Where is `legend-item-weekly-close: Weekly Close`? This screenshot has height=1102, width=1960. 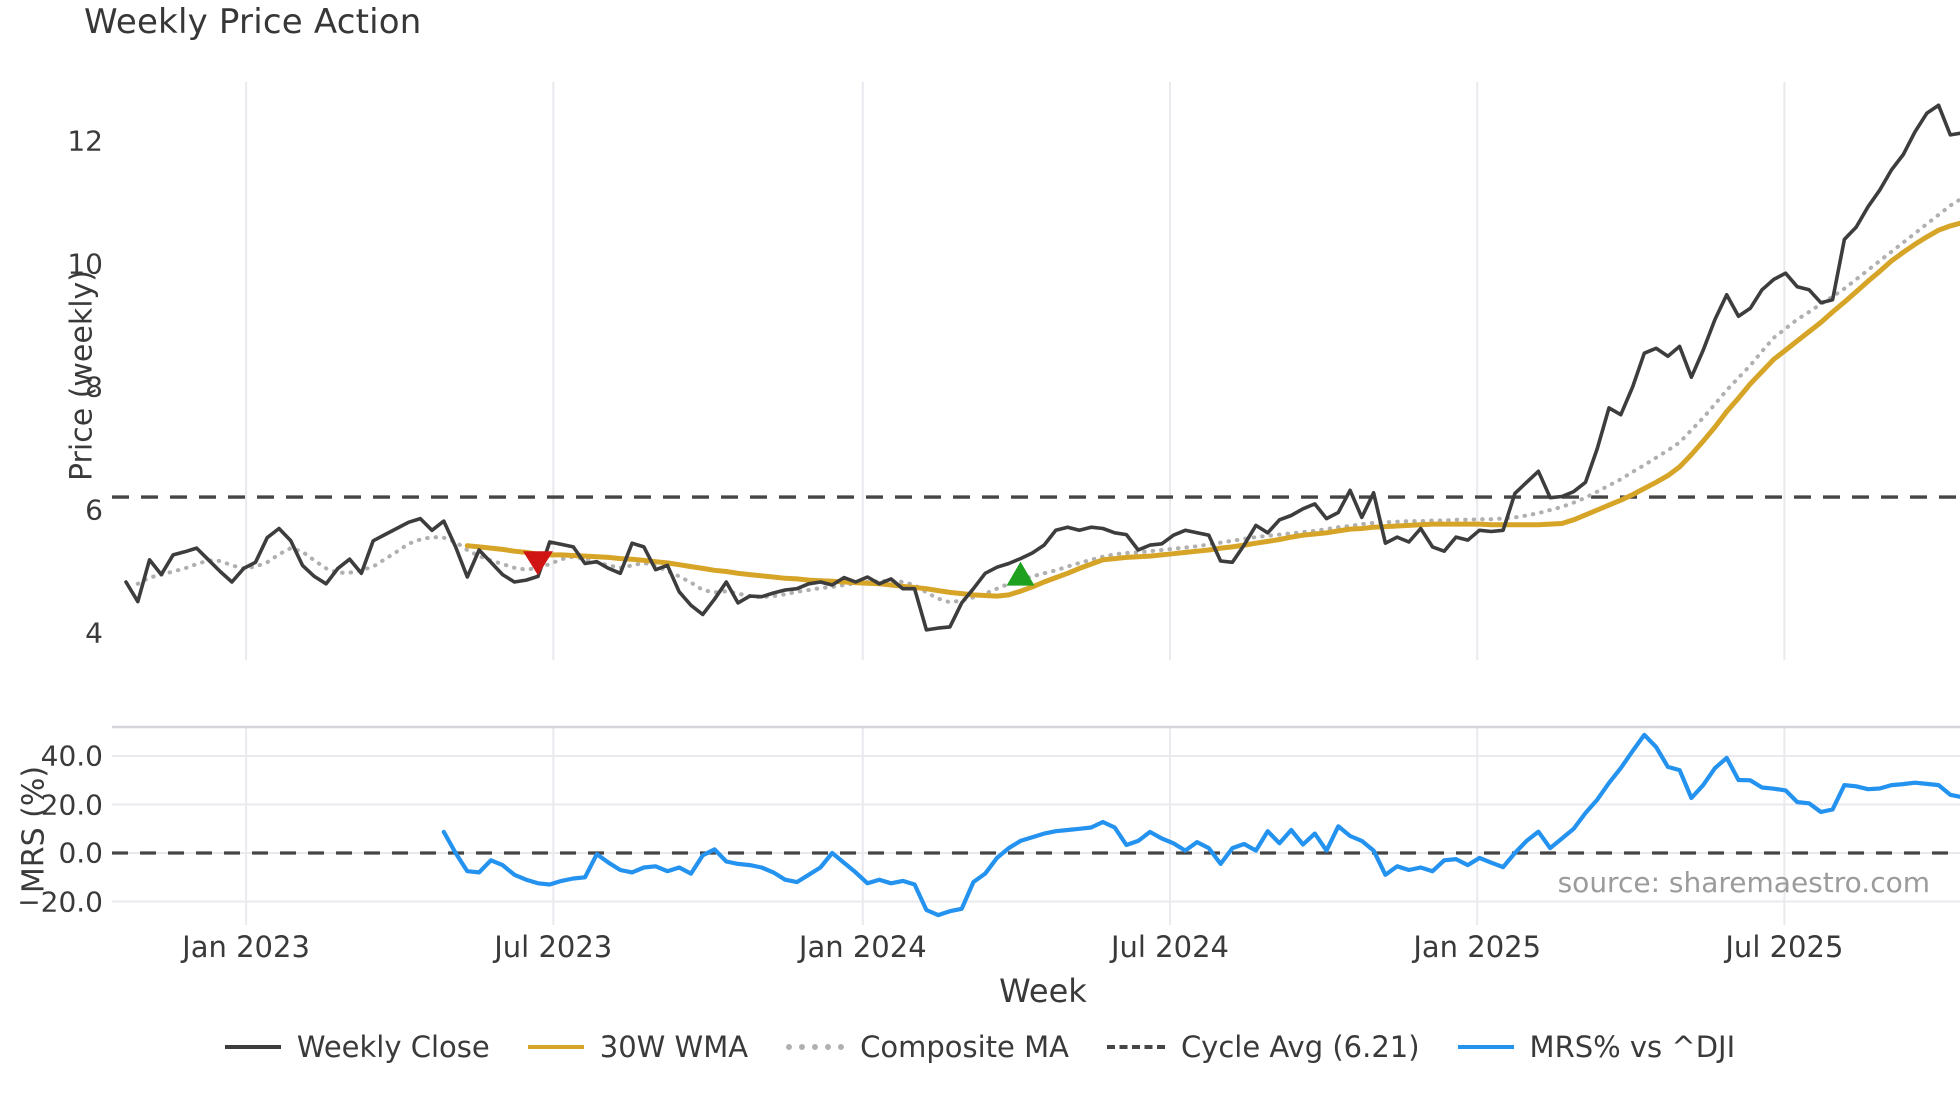 legend-item-weekly-close: Weekly Close is located at coordinates (357, 1047).